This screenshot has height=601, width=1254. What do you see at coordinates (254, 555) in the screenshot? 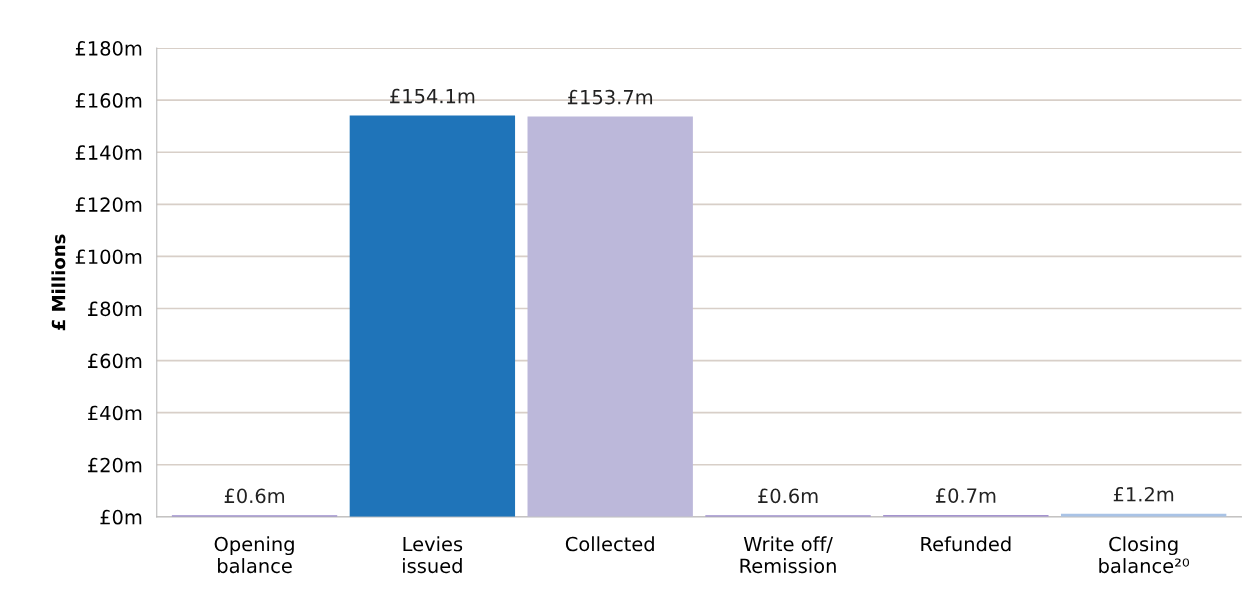
I see `x-tick-label: Opening balance` at bounding box center [254, 555].